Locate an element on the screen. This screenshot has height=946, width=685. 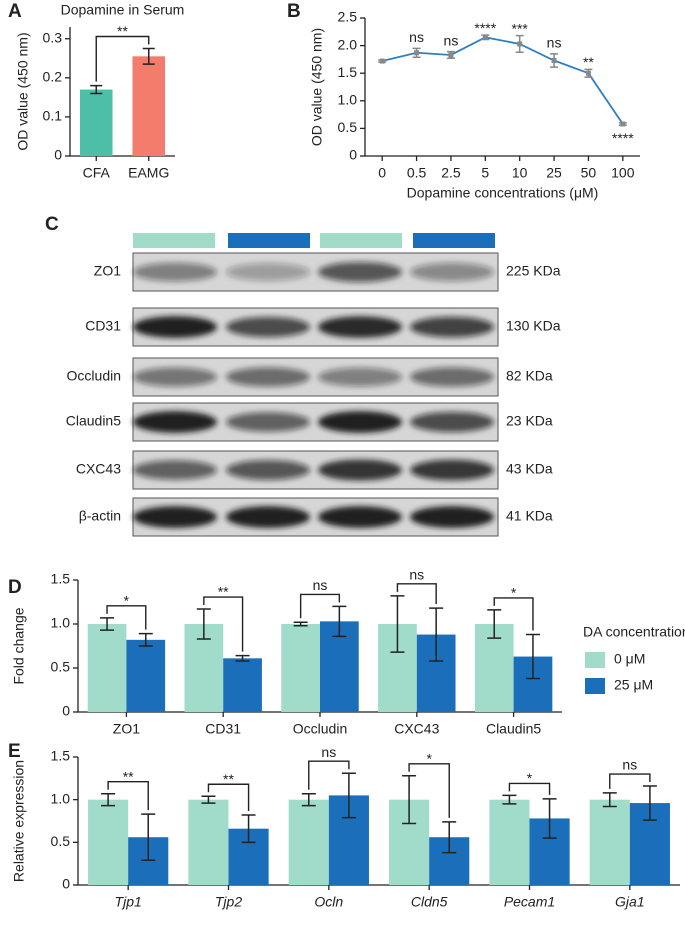
line is located at coordinates (502, 80).